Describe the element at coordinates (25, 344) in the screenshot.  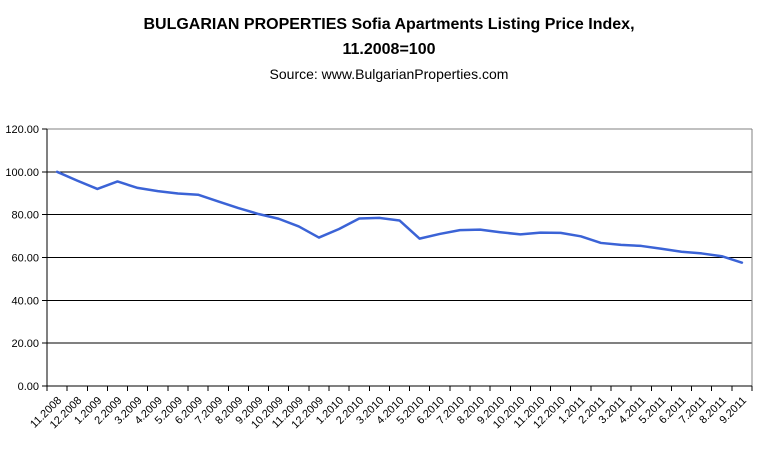
I see `y-axis-tick-label: 20.00` at that location.